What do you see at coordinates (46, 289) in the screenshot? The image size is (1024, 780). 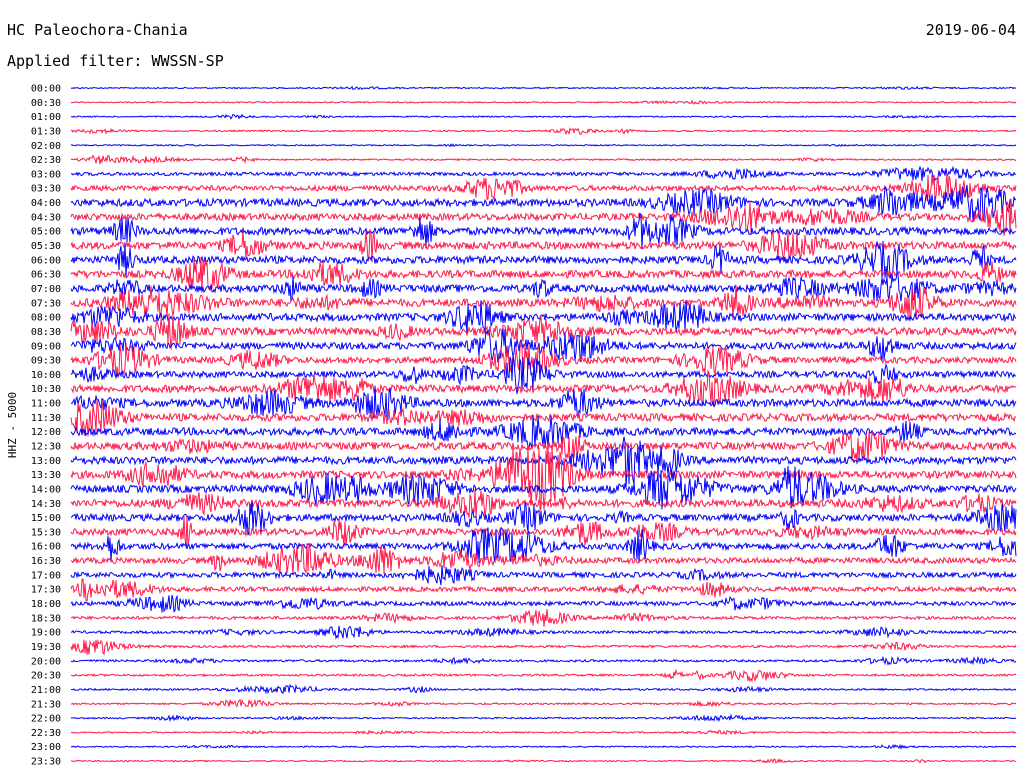 I see `row-time-label: 07:00` at bounding box center [46, 289].